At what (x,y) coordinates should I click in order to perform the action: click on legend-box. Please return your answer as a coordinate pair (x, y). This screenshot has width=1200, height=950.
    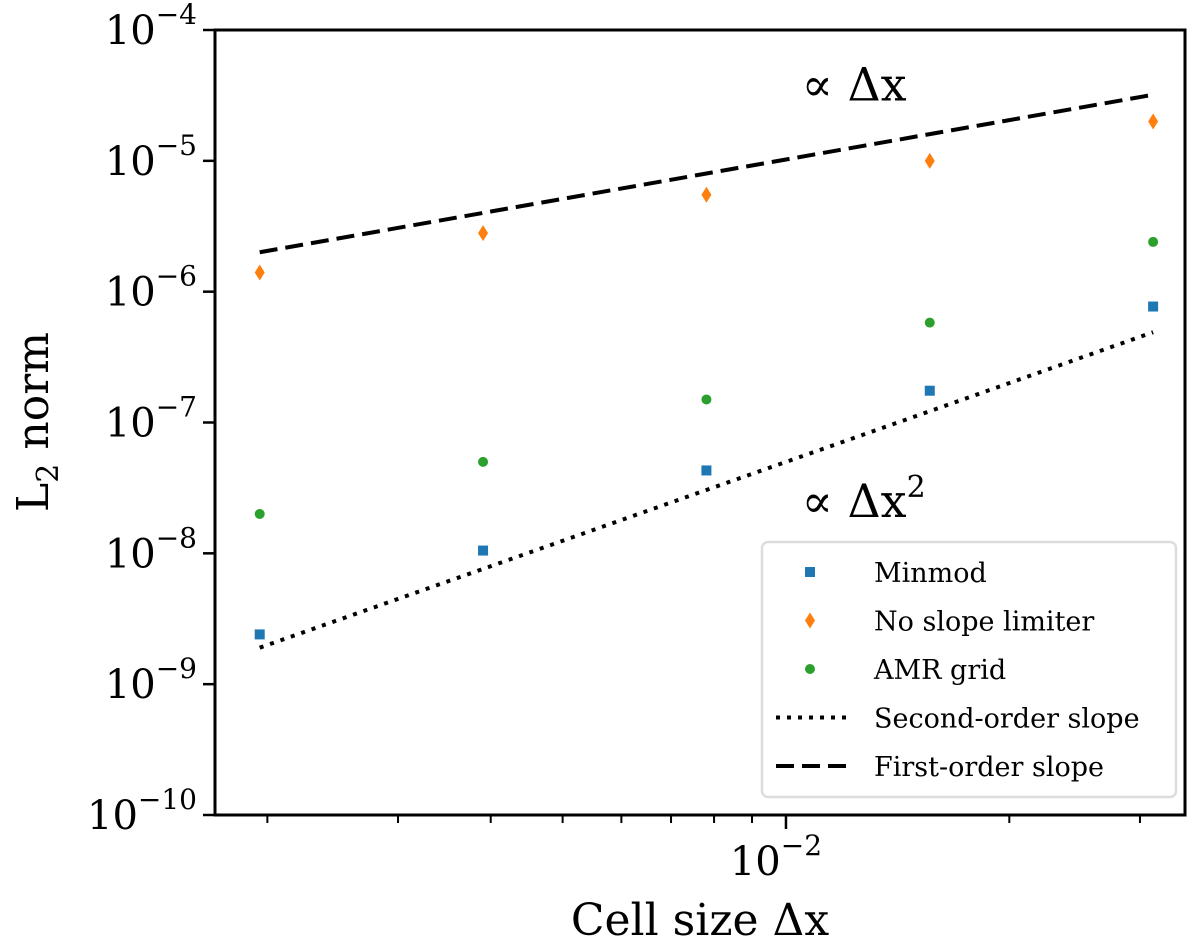
    Looking at the image, I should click on (969, 669).